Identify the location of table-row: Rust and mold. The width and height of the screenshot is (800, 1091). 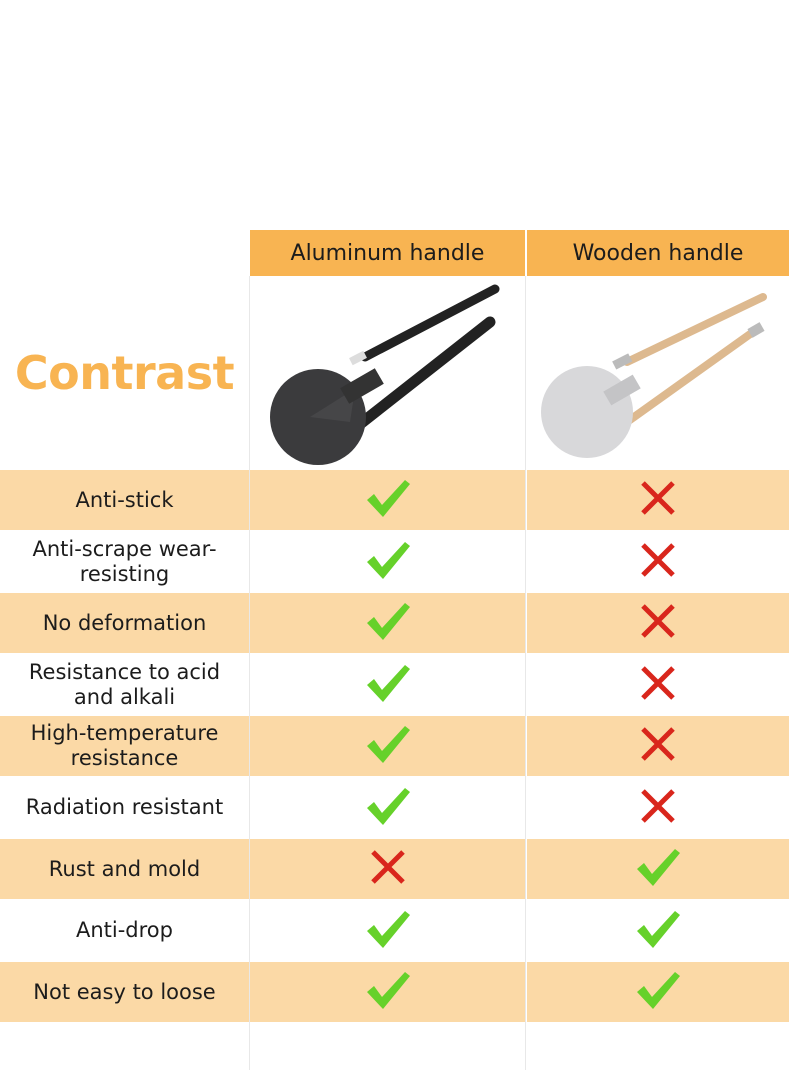
(394, 869).